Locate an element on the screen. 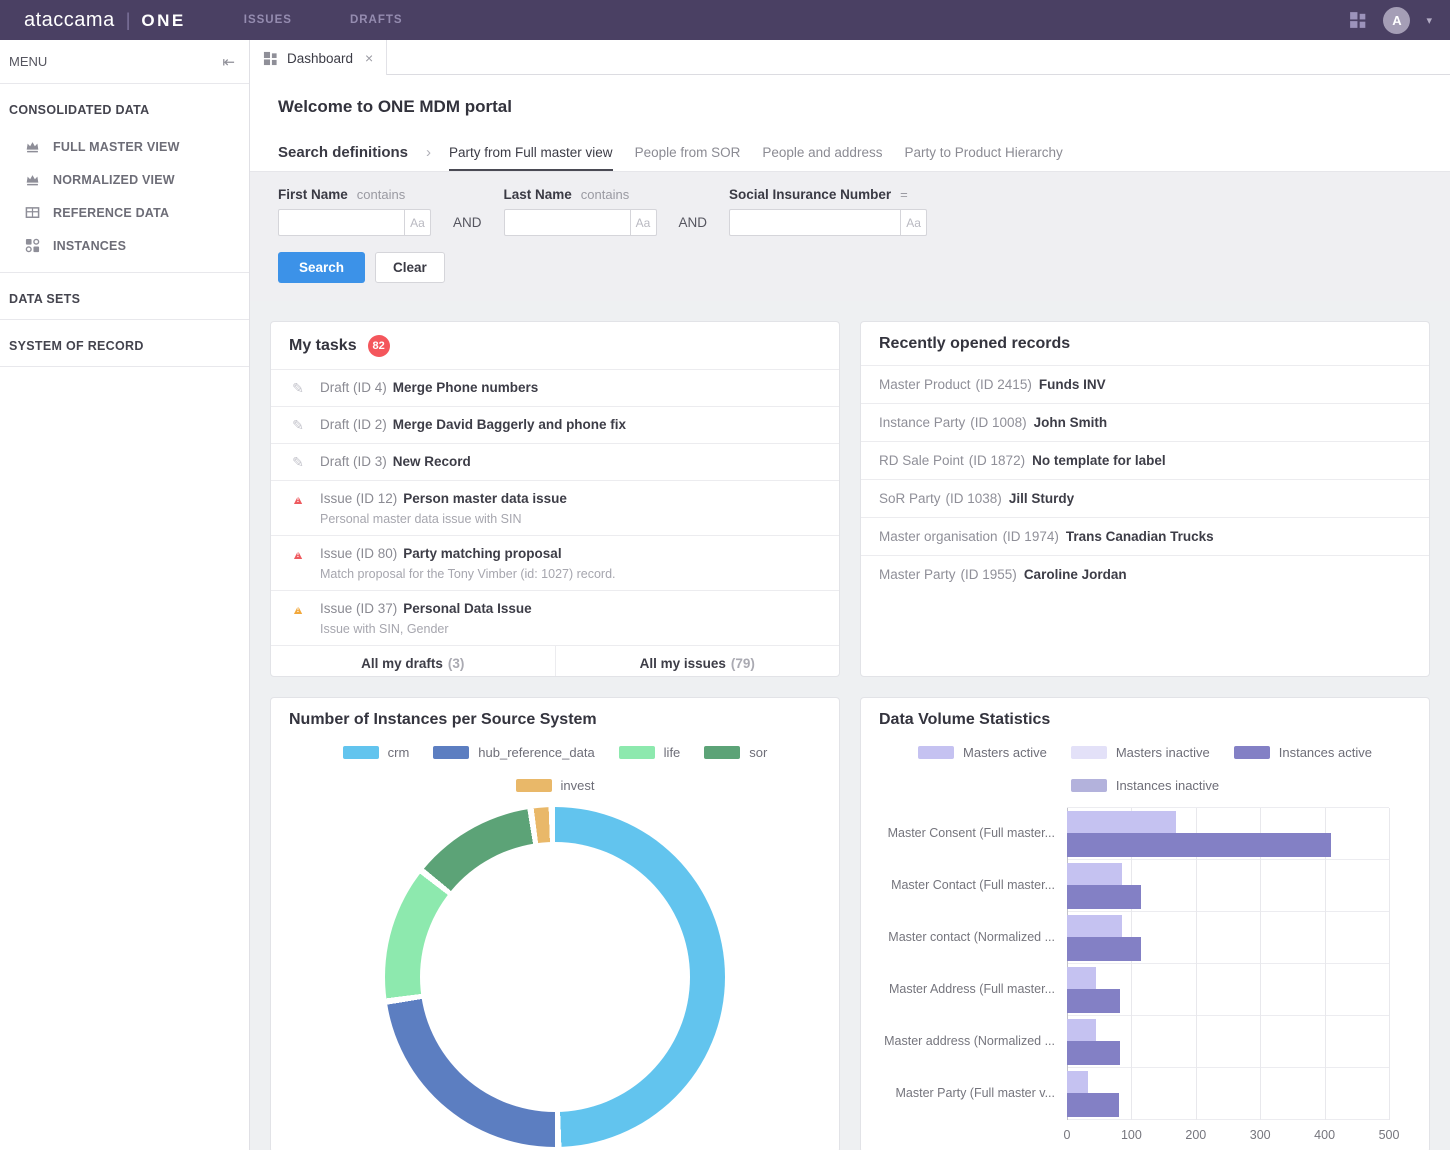 Image resolution: width=1450 pixels, height=1150 pixels. search-def-tab: Party from Full master view is located at coordinates (531, 158).